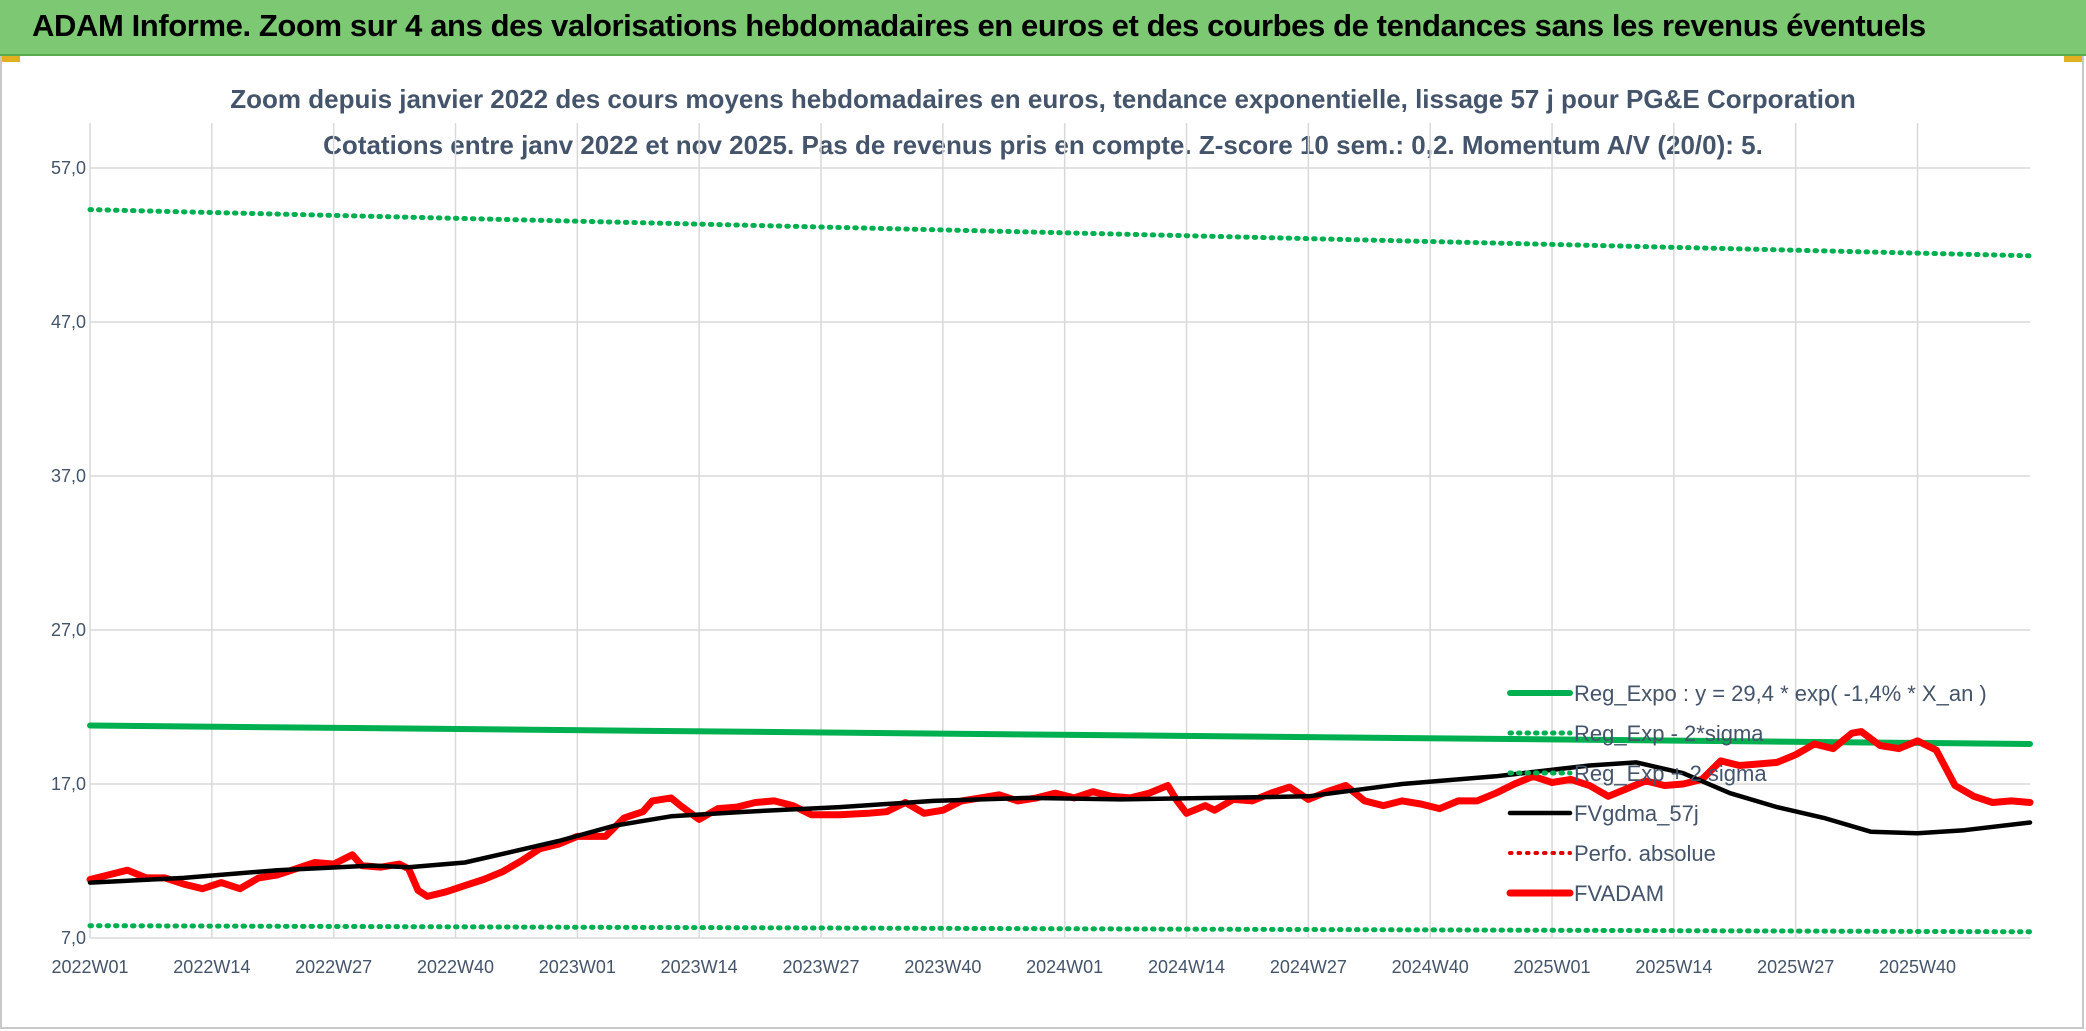  What do you see at coordinates (1551, 967) in the screenshot?
I see `x-tick-label: 2025W01` at bounding box center [1551, 967].